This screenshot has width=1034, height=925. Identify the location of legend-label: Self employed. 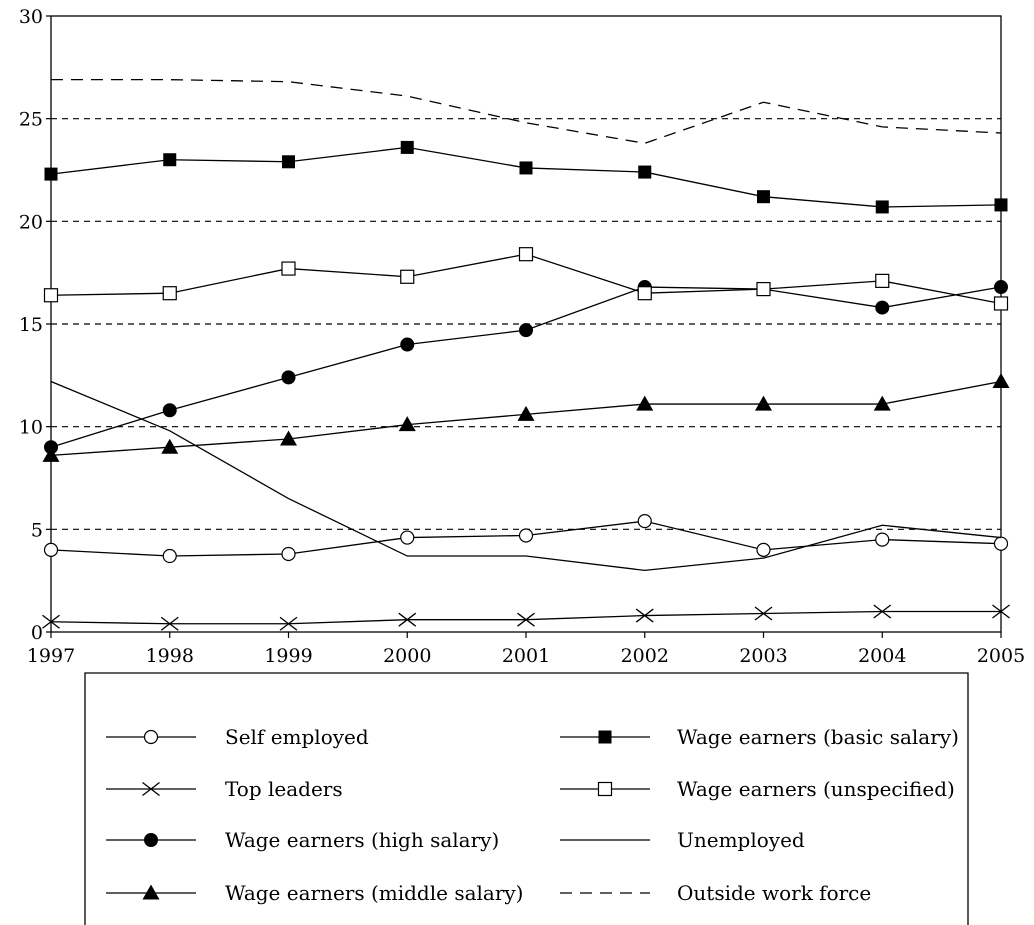
(297, 737).